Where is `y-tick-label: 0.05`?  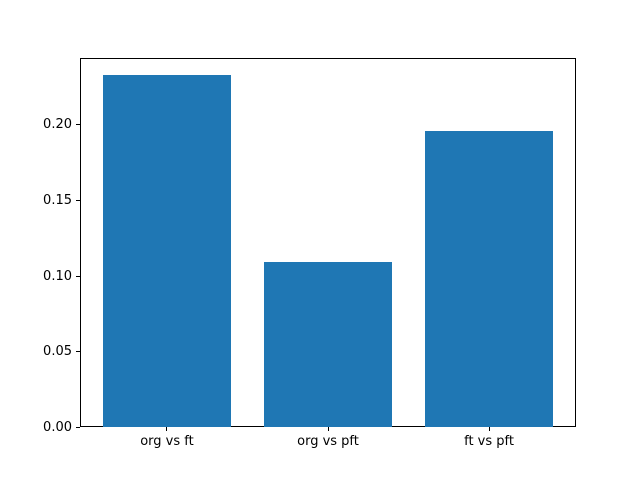
y-tick-label: 0.05 is located at coordinates (57, 352).